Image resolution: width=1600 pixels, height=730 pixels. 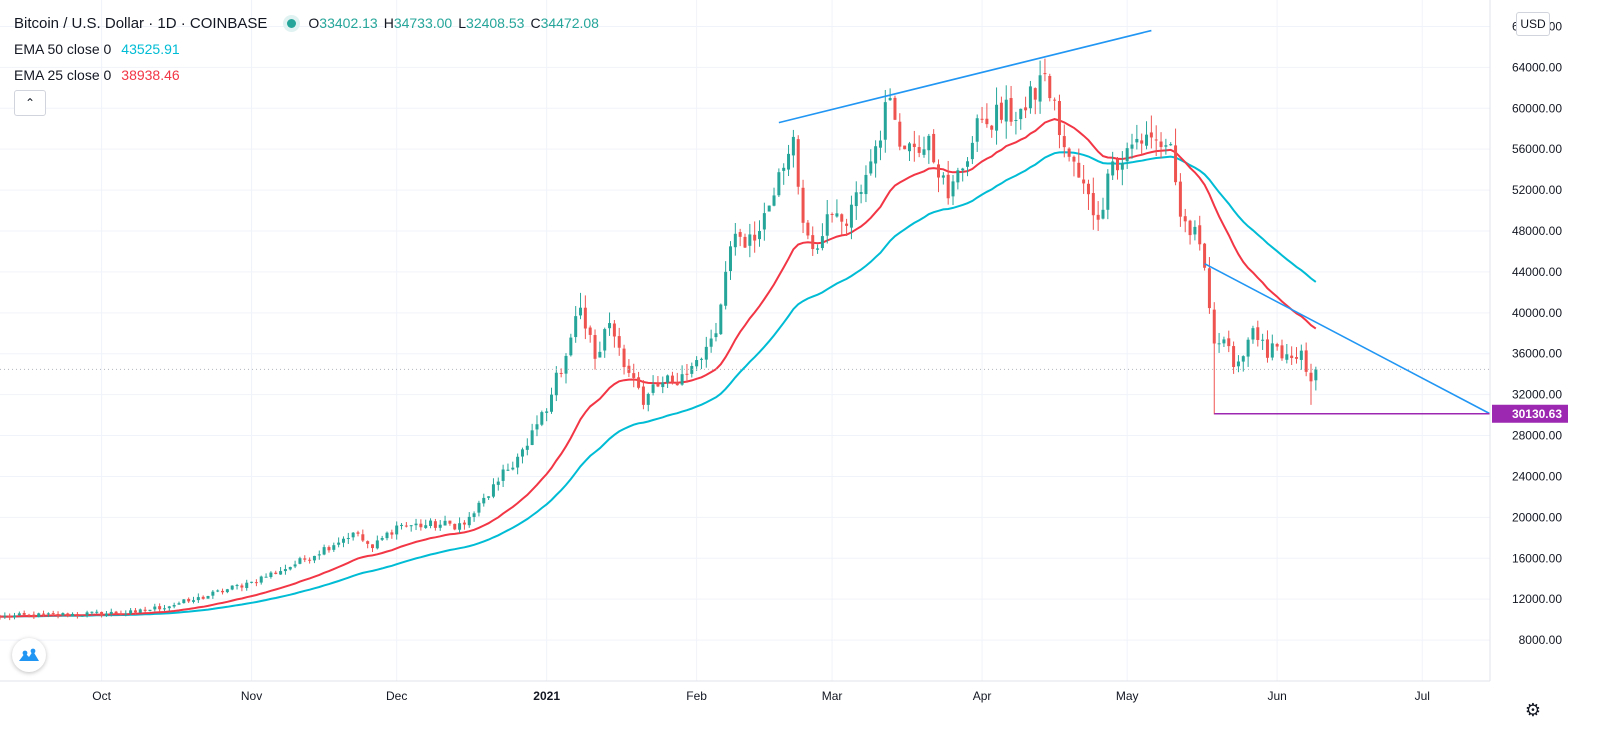 I want to click on currency-button: USD, so click(x=1533, y=24).